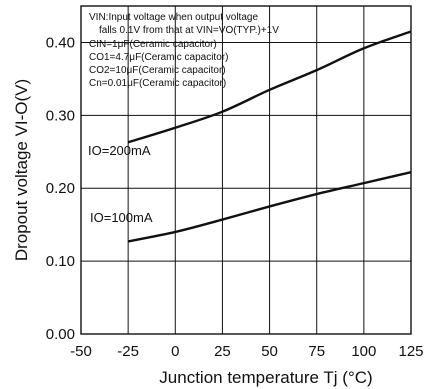  What do you see at coordinates (60, 188) in the screenshot?
I see `y-tick-label: 0.20` at bounding box center [60, 188].